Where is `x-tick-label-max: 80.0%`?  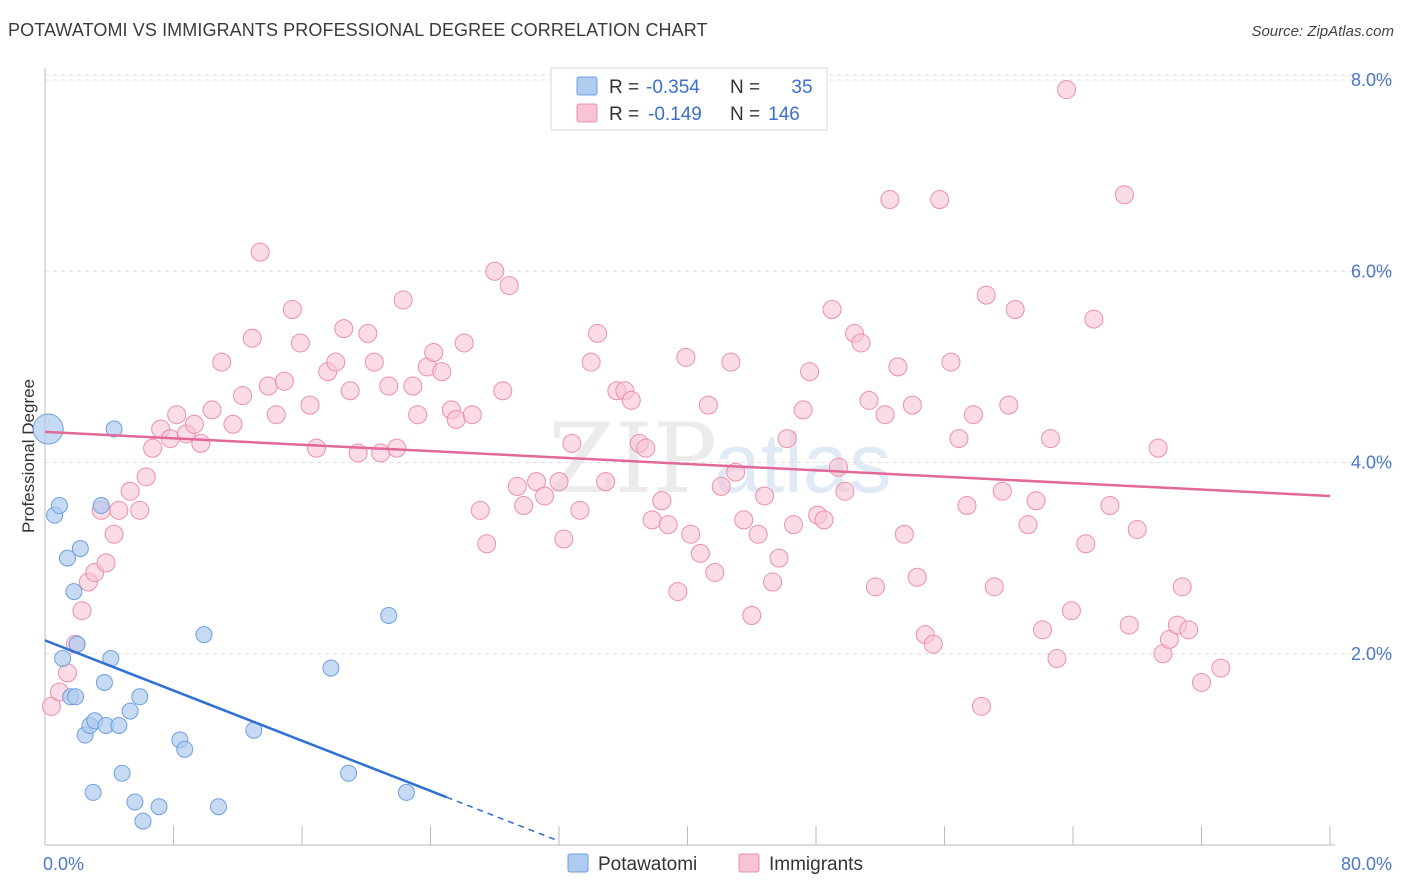 x-tick-label-max: 80.0% is located at coordinates (1366, 864).